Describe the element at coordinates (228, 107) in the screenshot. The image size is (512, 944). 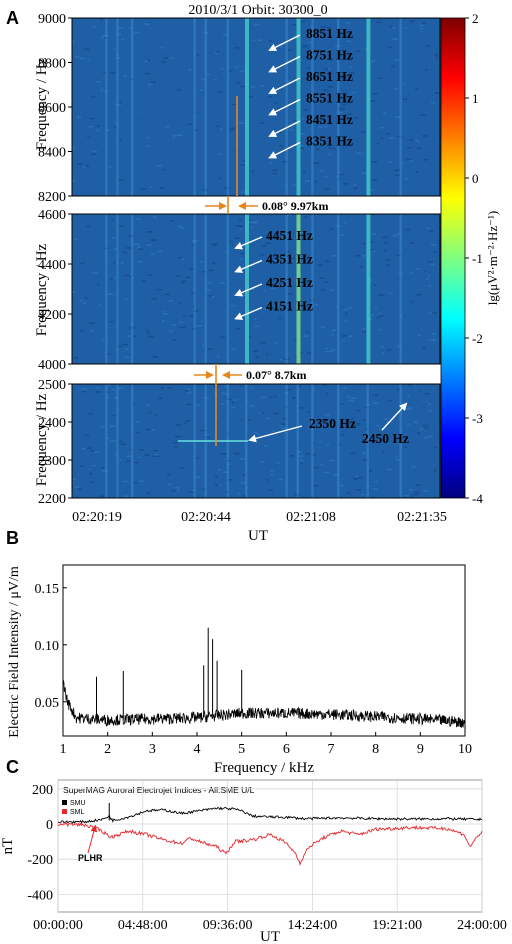
I see `spec1-column-stripe` at that location.